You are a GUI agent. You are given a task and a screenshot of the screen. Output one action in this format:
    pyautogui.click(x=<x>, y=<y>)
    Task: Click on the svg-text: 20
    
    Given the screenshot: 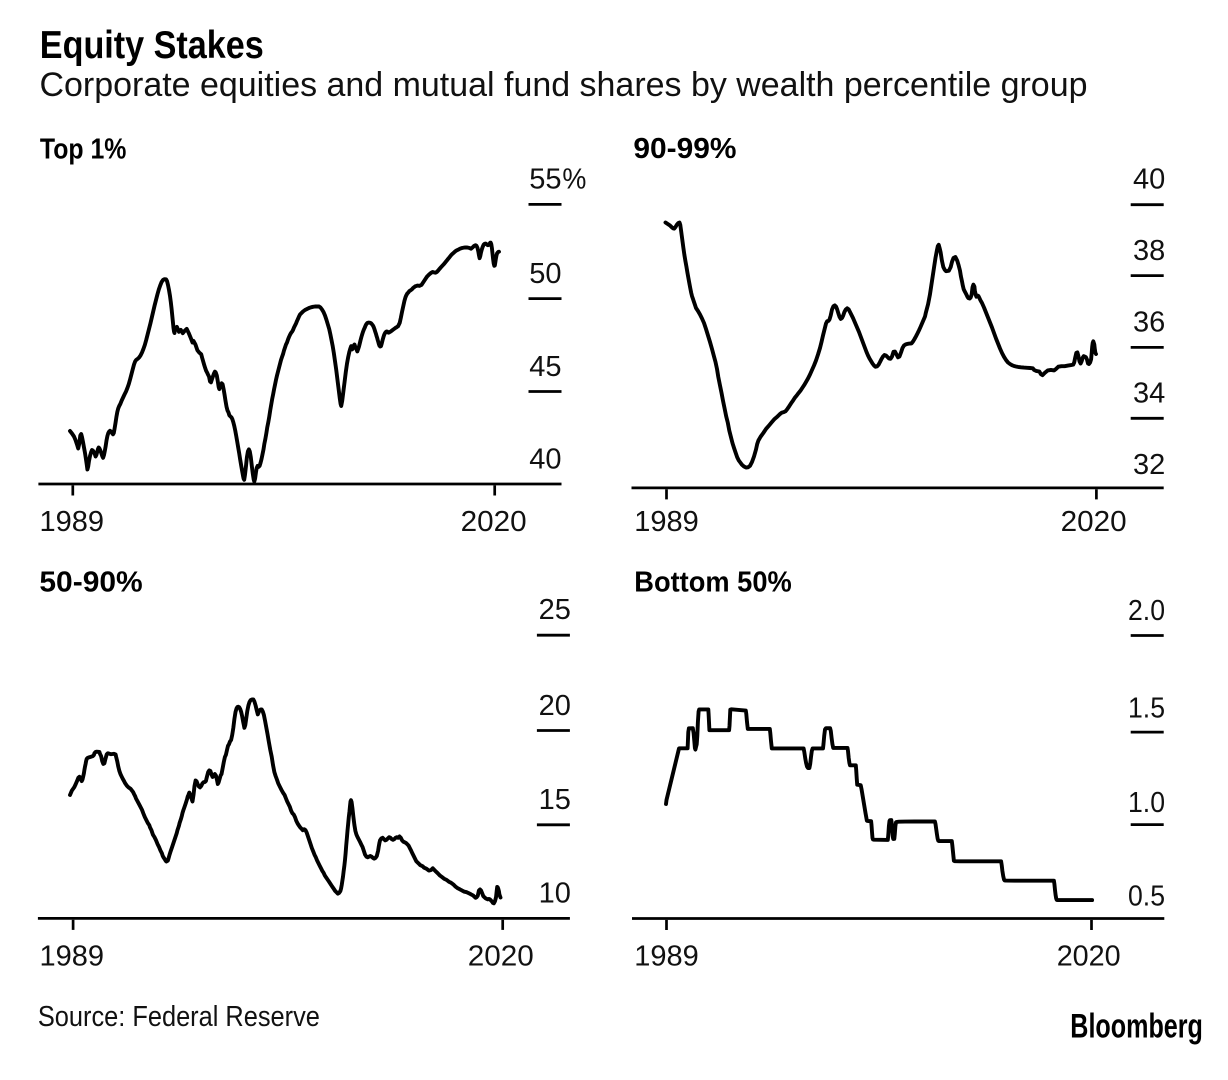 What is the action you would take?
    pyautogui.click(x=555, y=706)
    